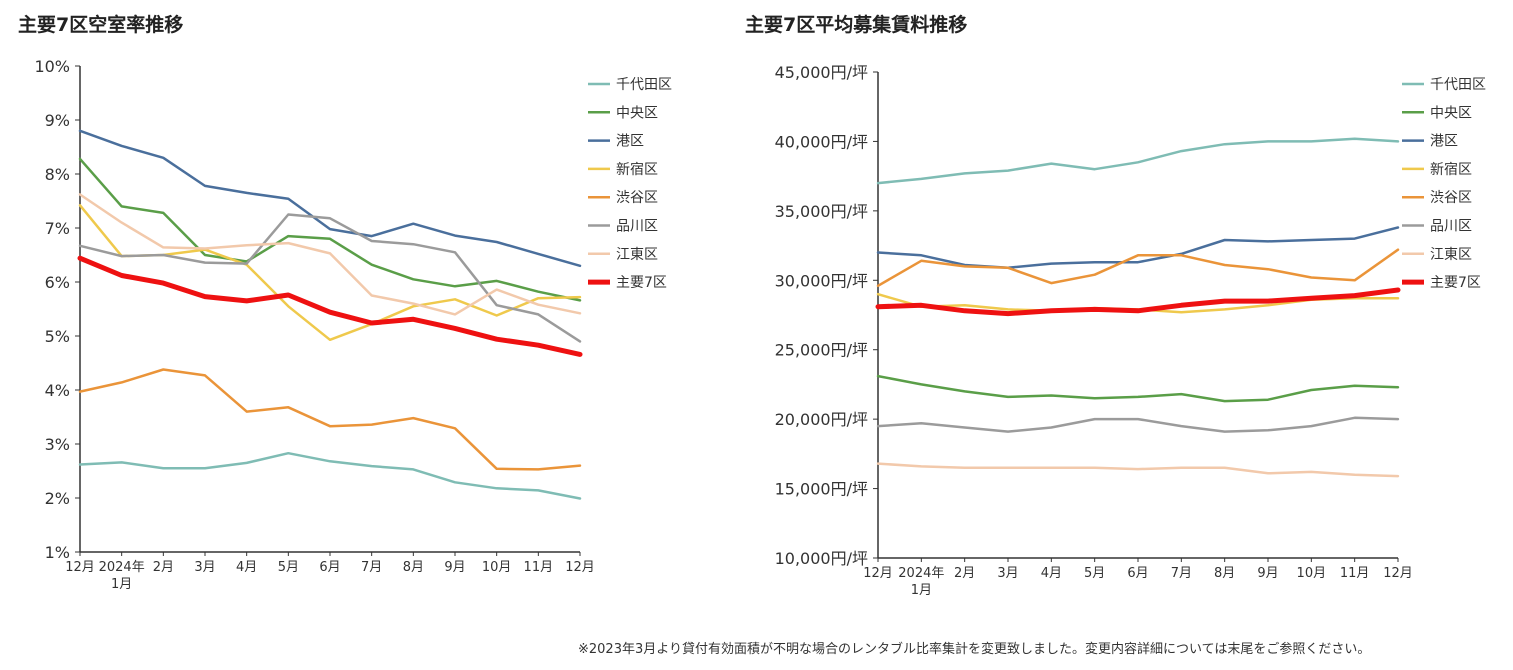 The width and height of the screenshot is (1513, 670). I want to click on rent-x-tick-label: 1月, so click(921, 590).